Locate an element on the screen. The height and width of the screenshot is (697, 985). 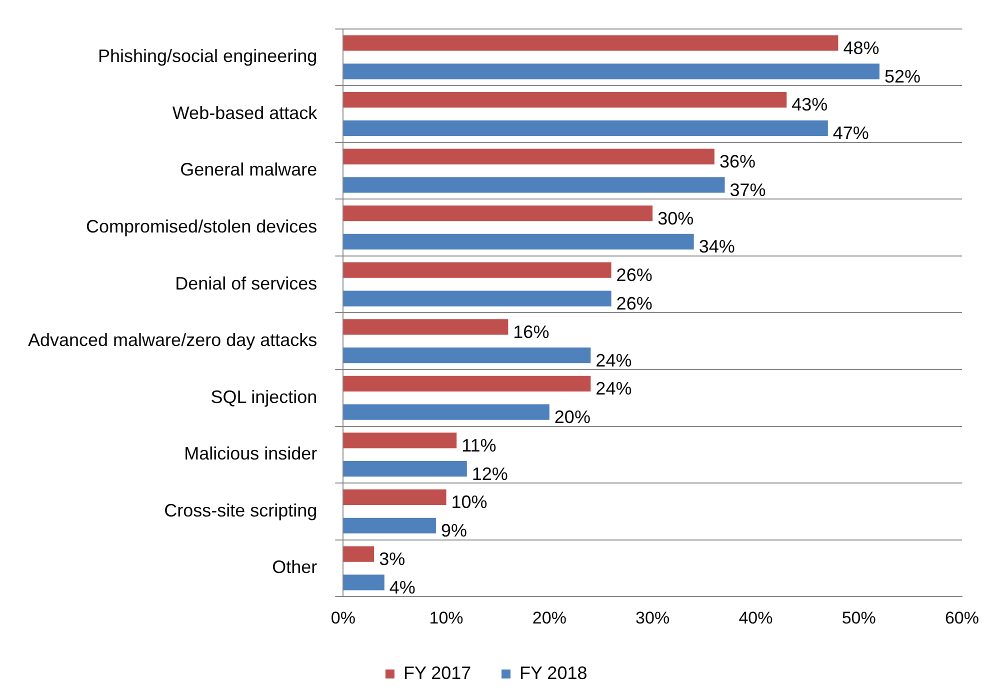
y-tick-label: Web-based attack is located at coordinates (245, 112).